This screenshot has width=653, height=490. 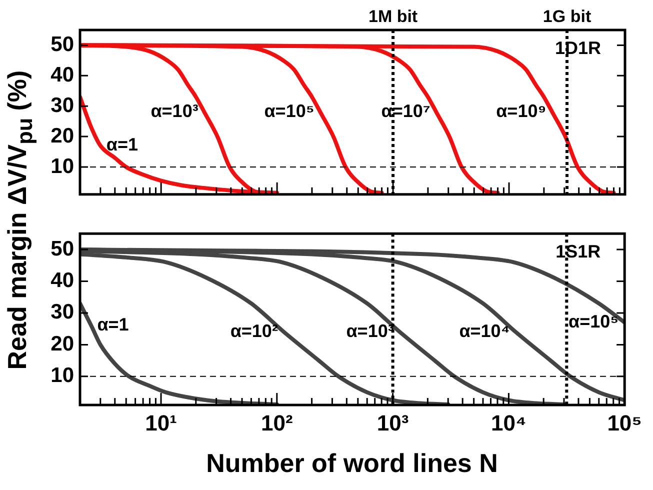 I want to click on annotation: α=10⁹, so click(x=521, y=111).